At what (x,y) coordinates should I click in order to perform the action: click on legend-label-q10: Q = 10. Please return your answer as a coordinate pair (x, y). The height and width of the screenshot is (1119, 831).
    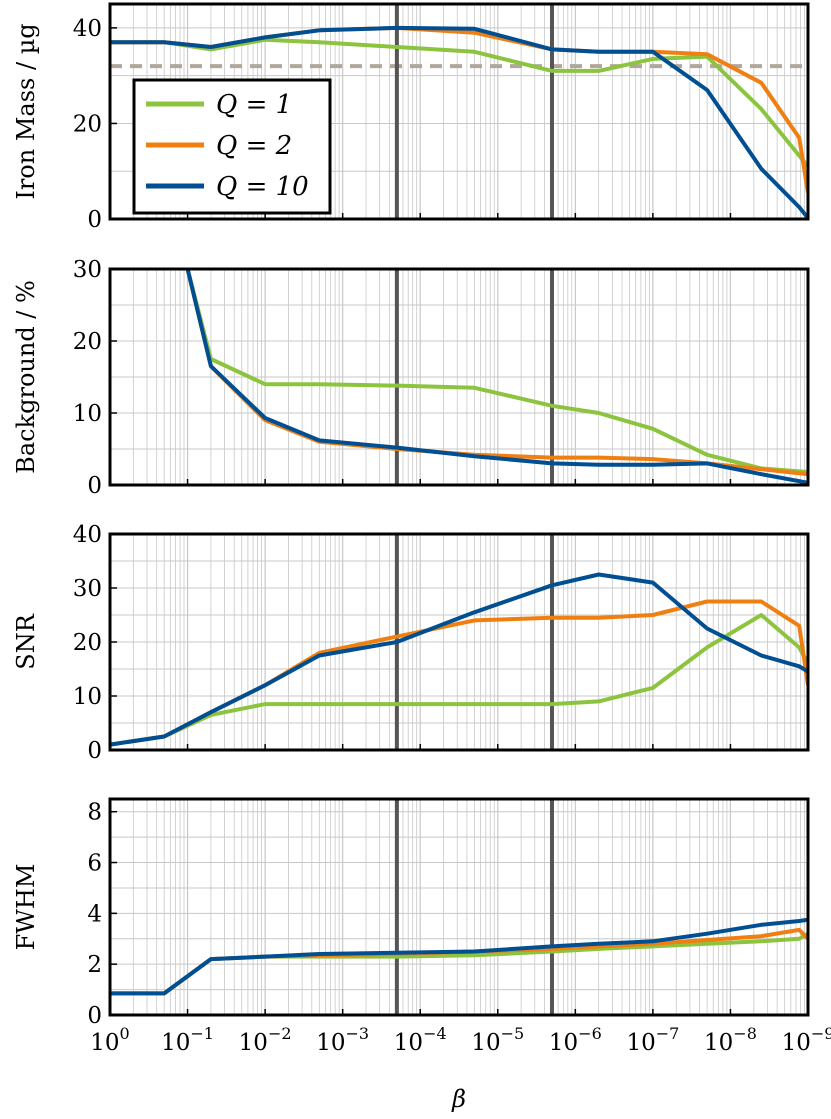
    Looking at the image, I should click on (262, 187).